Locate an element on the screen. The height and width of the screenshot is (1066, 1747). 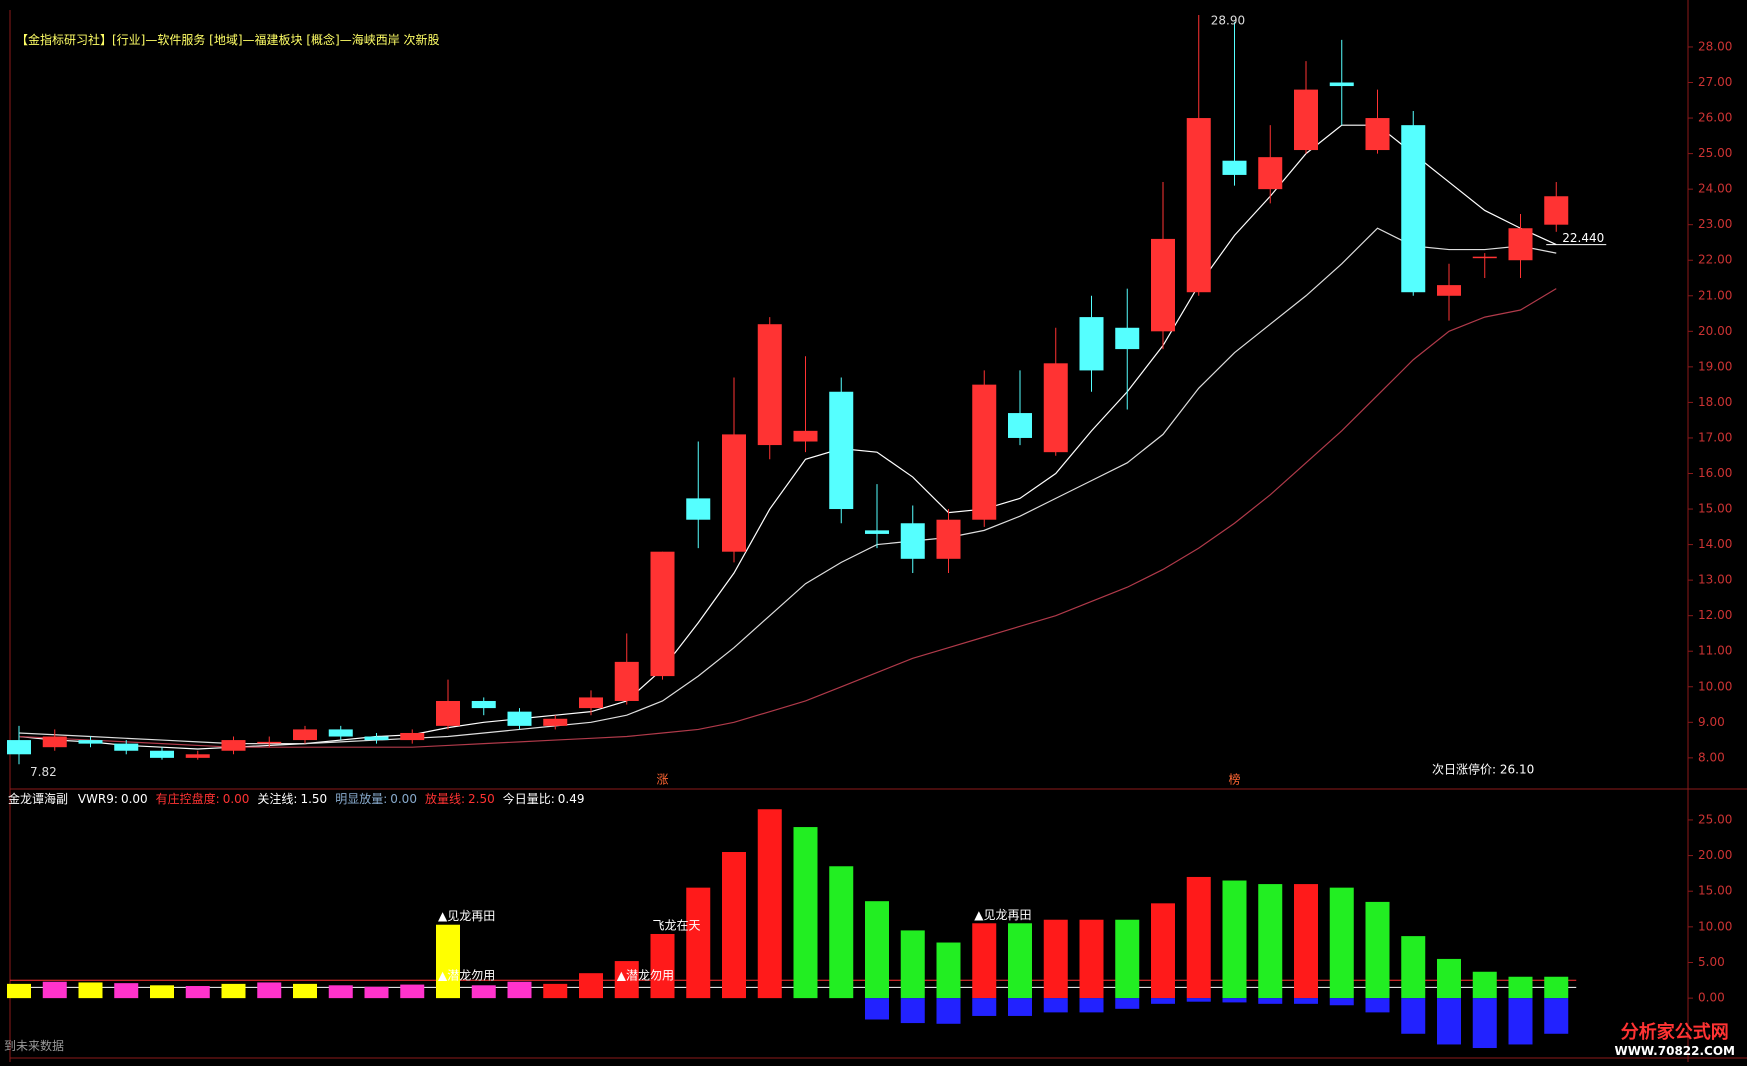
y-tick-label: 8.00 is located at coordinates (1711, 757).